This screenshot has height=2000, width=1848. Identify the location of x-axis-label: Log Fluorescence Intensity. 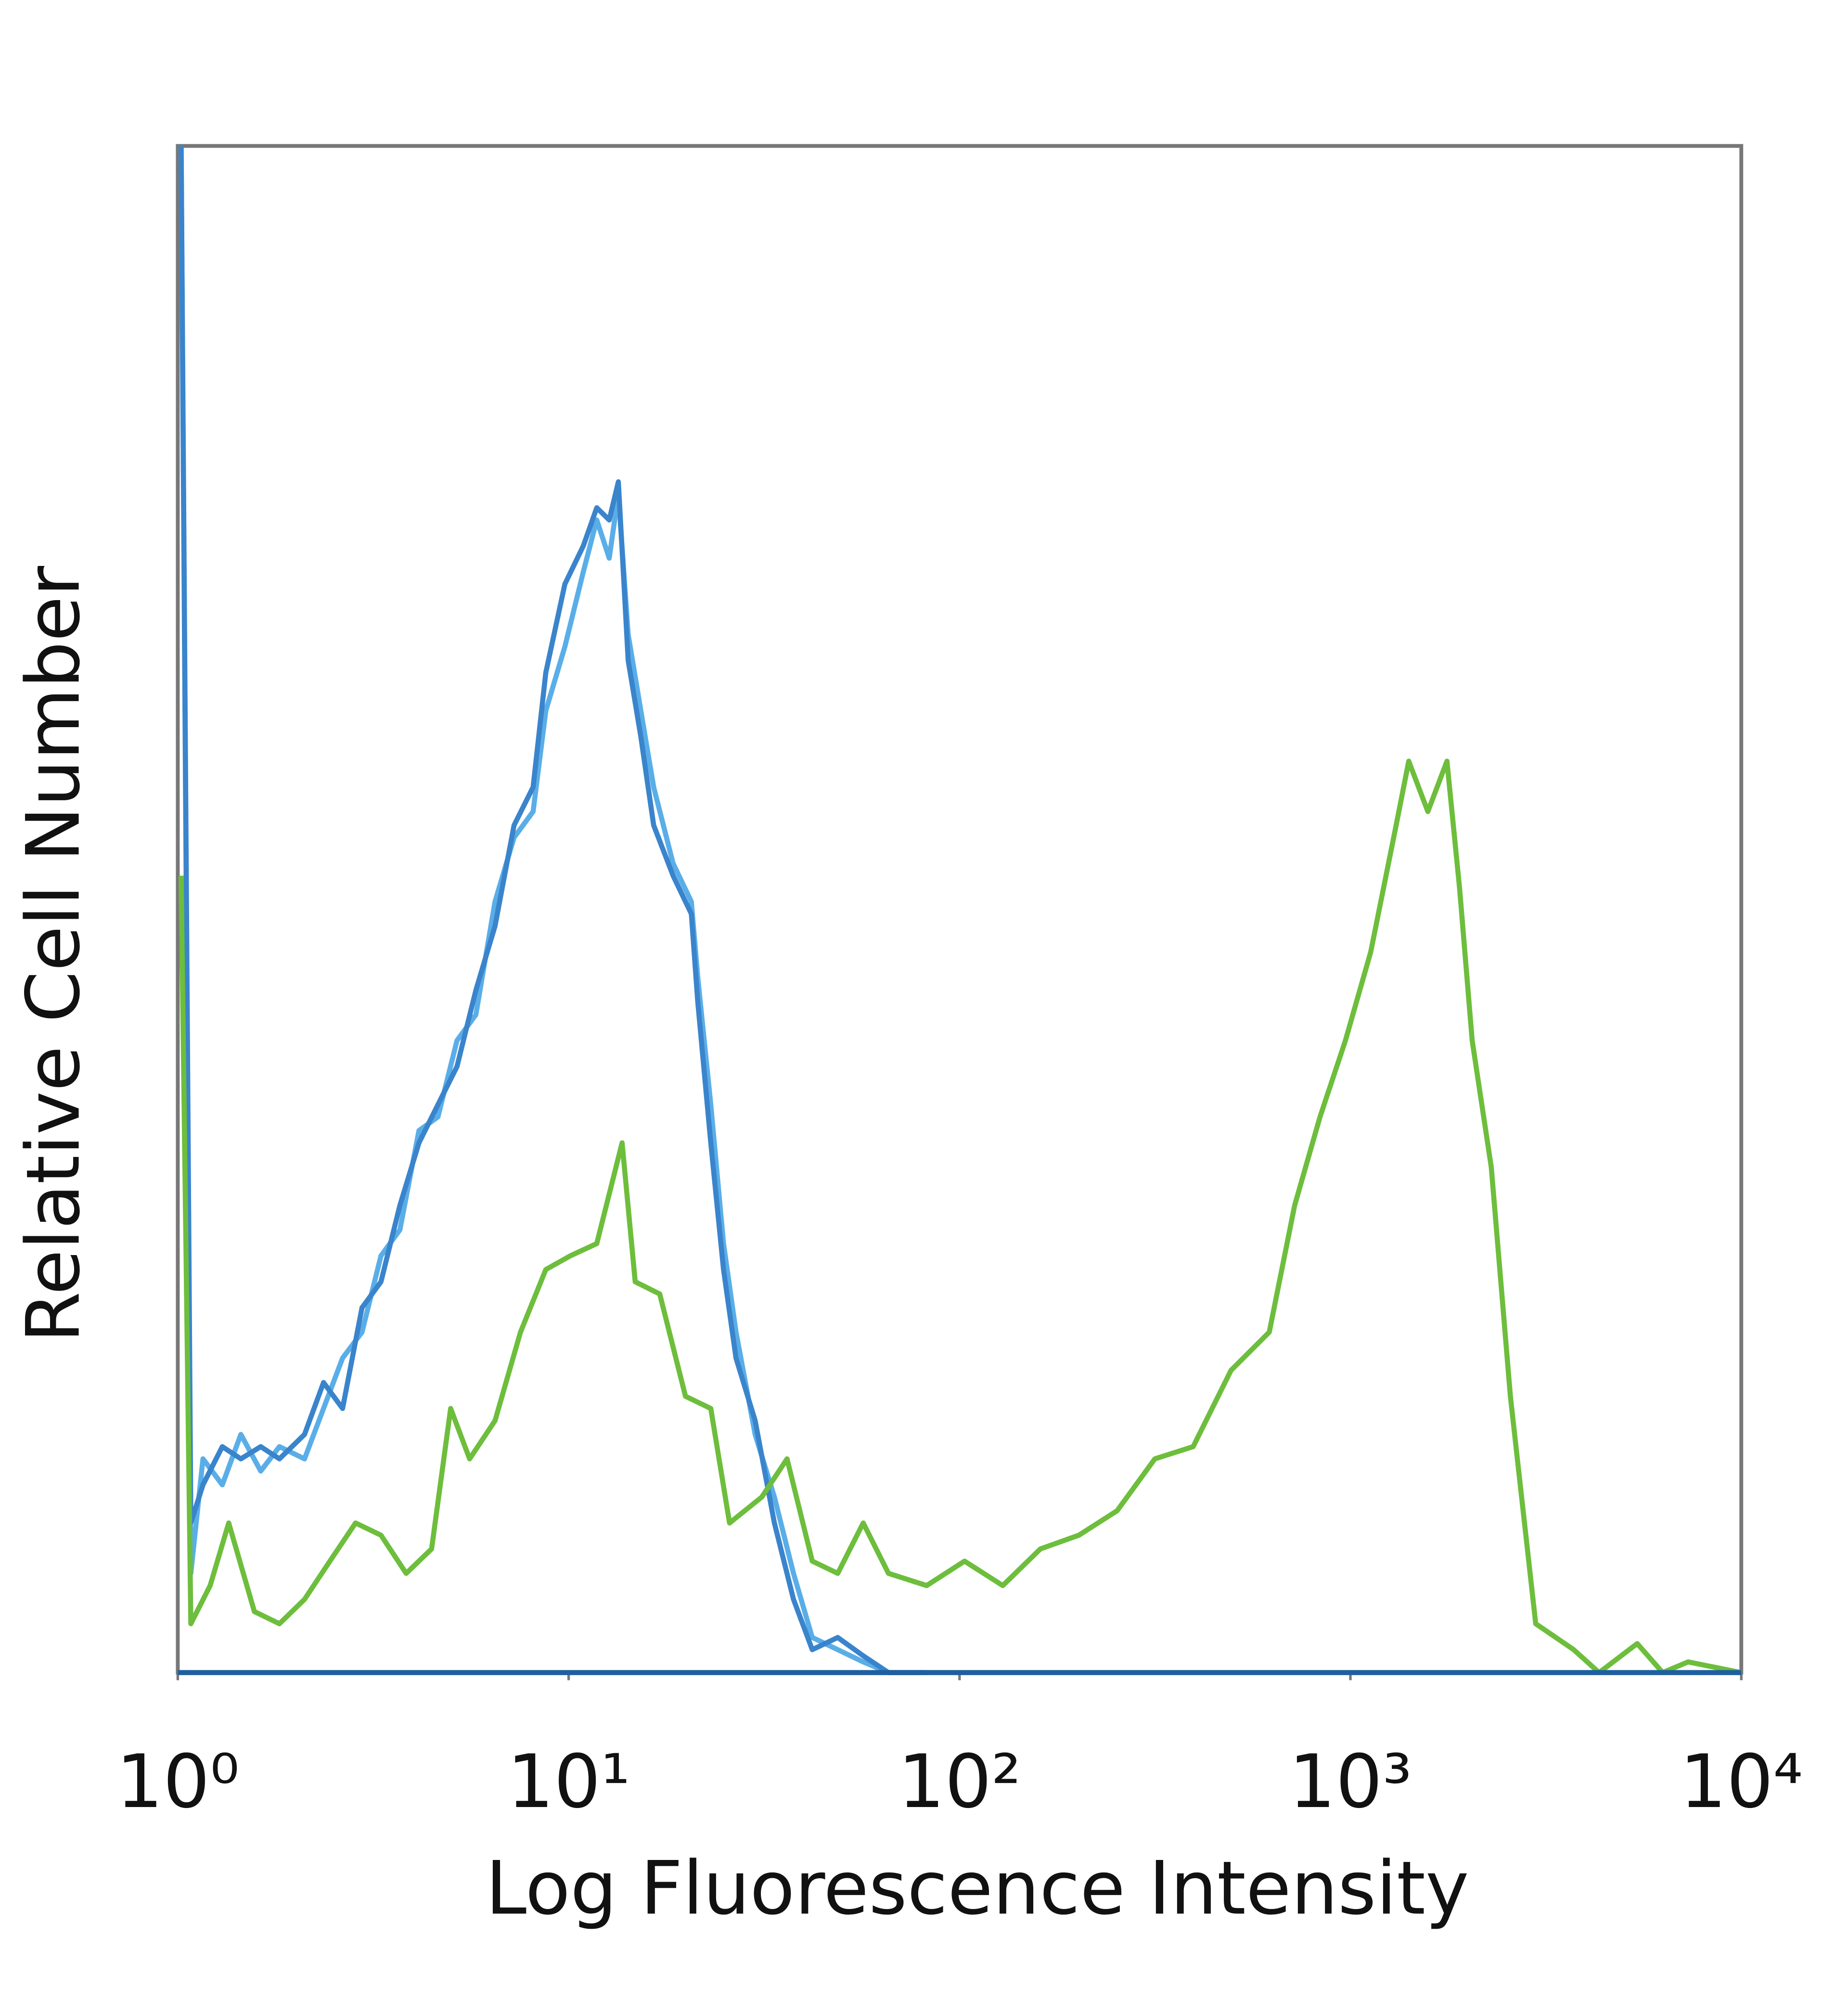
(977, 1888).